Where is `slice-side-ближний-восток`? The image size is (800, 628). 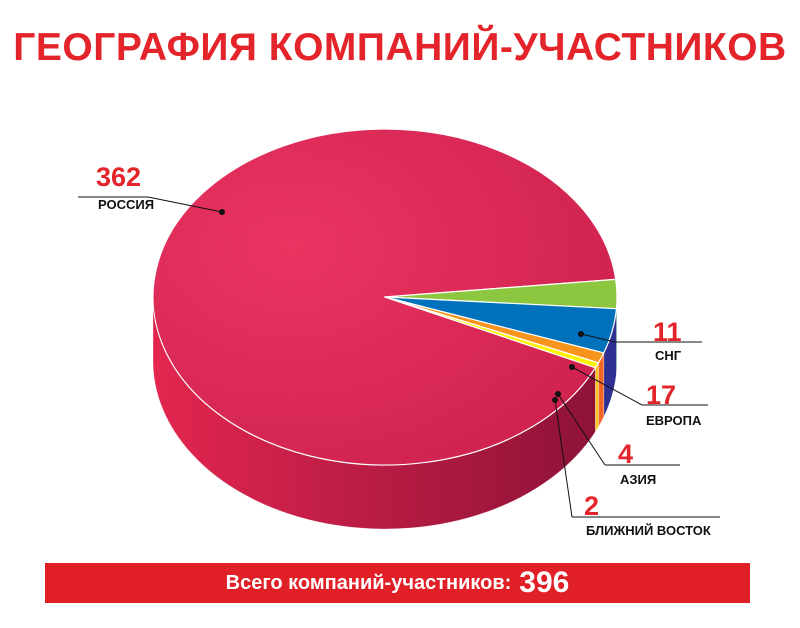
slice-side-ближний-восток is located at coordinates (597, 397).